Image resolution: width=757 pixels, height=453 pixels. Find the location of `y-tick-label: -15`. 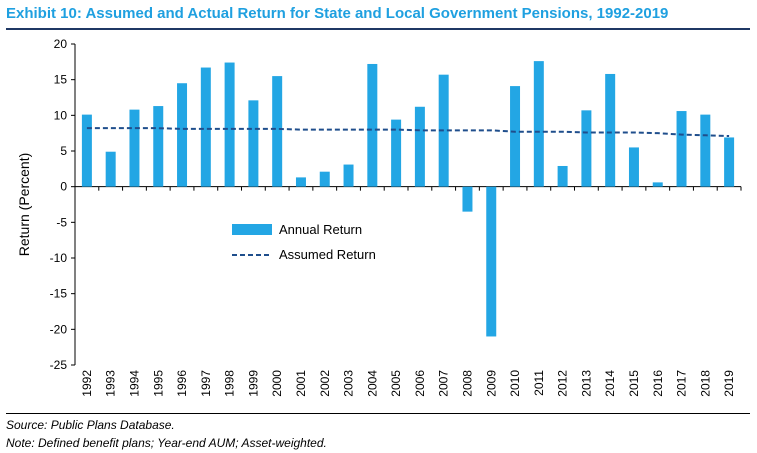

y-tick-label: -15 is located at coordinates (59, 294).